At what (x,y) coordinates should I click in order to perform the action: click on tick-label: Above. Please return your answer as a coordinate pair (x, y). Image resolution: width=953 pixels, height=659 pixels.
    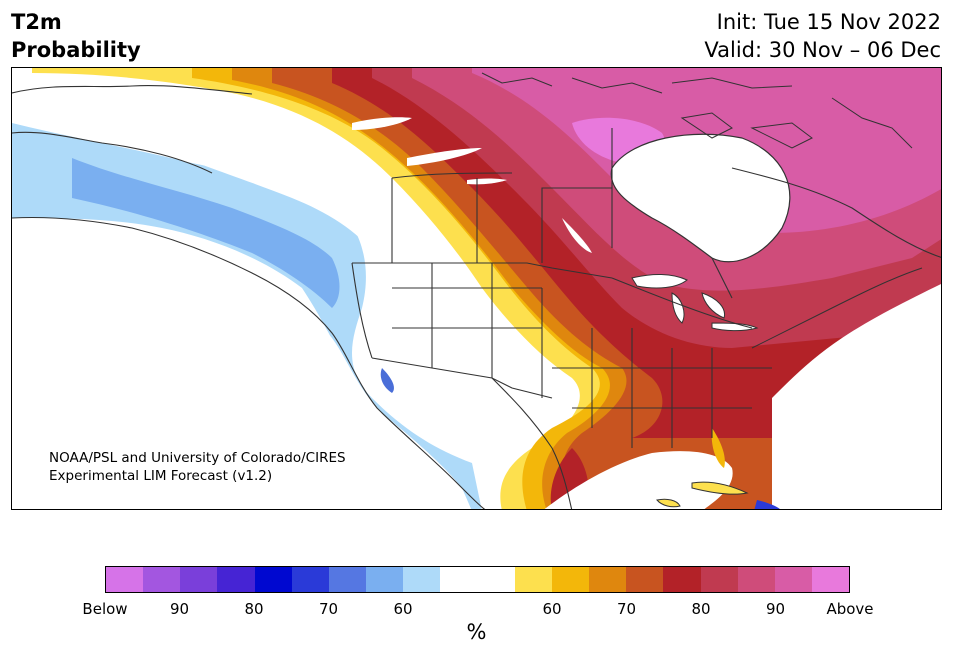
    Looking at the image, I should click on (850, 609).